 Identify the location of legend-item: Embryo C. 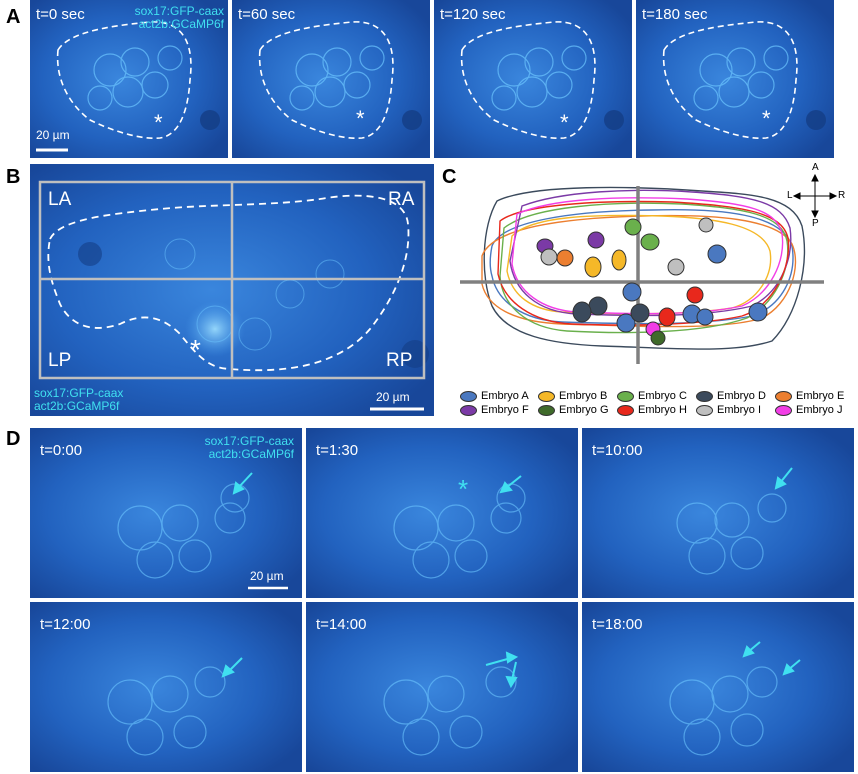
(652, 396).